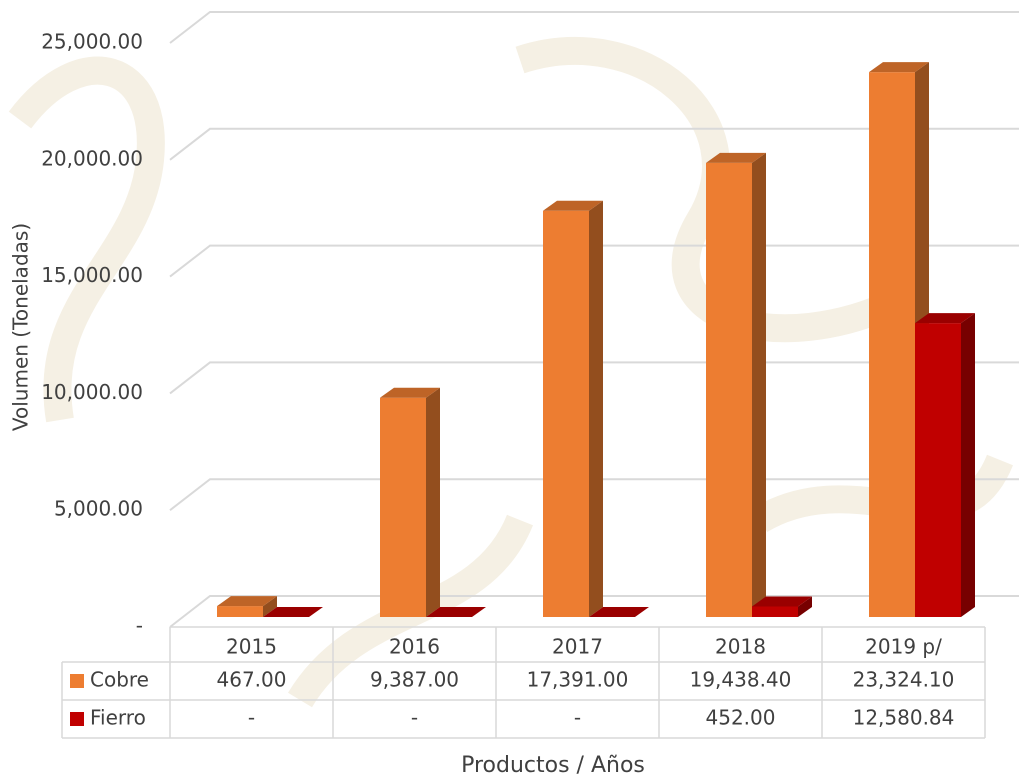 This screenshot has width=1019, height=778. What do you see at coordinates (118, 718) in the screenshot?
I see `legend-label: Fierro` at bounding box center [118, 718].